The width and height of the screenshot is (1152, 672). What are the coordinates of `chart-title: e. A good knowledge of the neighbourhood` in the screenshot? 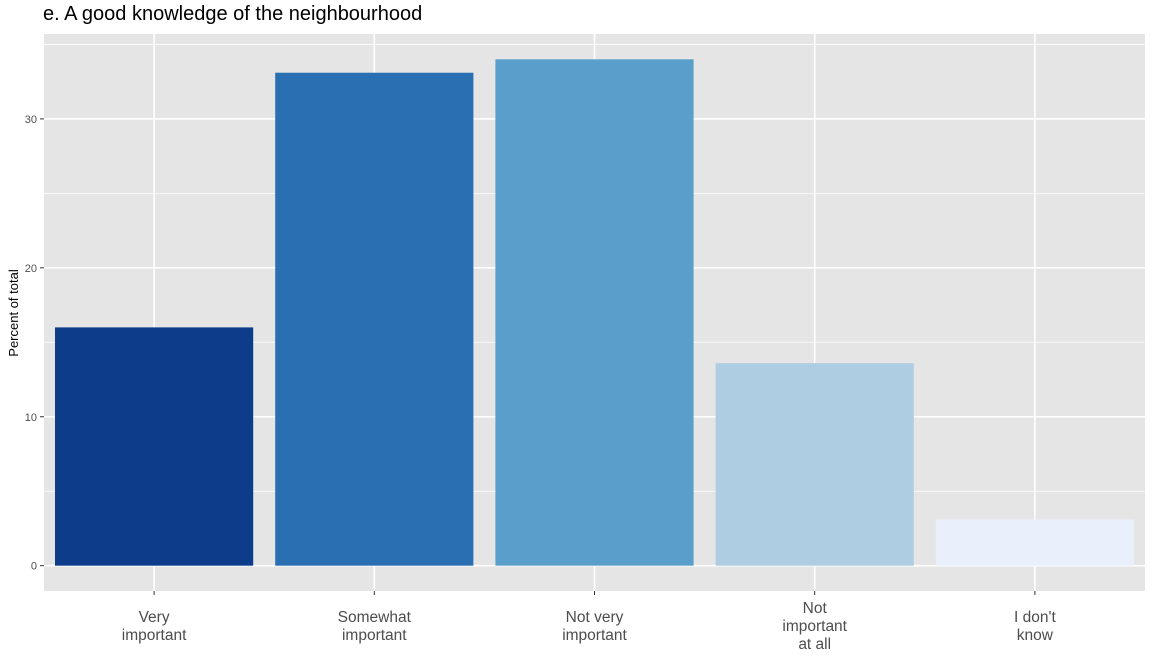 It's located at (233, 14).